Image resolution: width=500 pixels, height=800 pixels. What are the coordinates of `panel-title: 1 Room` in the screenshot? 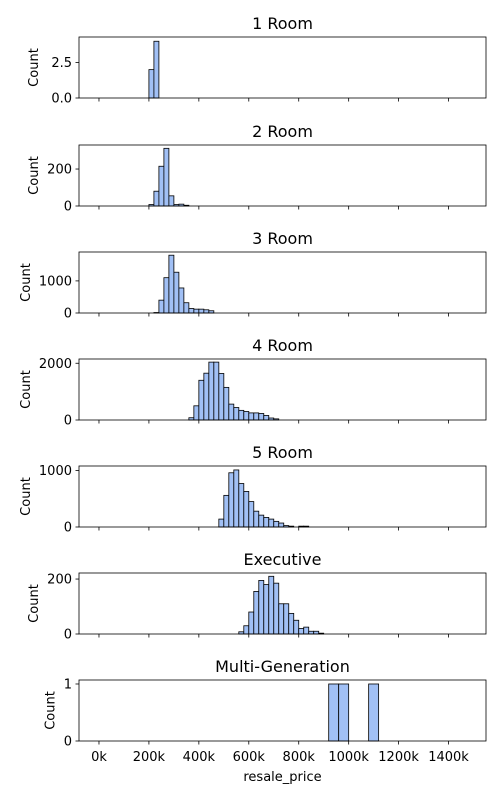 It's located at (282, 23).